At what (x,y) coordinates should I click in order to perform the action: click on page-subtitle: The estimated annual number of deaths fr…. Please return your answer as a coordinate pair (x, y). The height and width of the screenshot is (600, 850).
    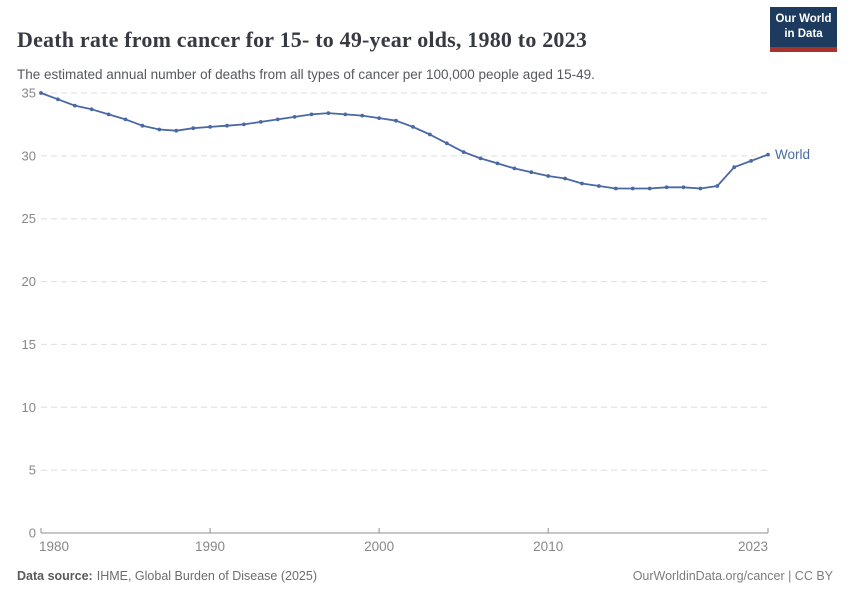
    Looking at the image, I should click on (306, 74).